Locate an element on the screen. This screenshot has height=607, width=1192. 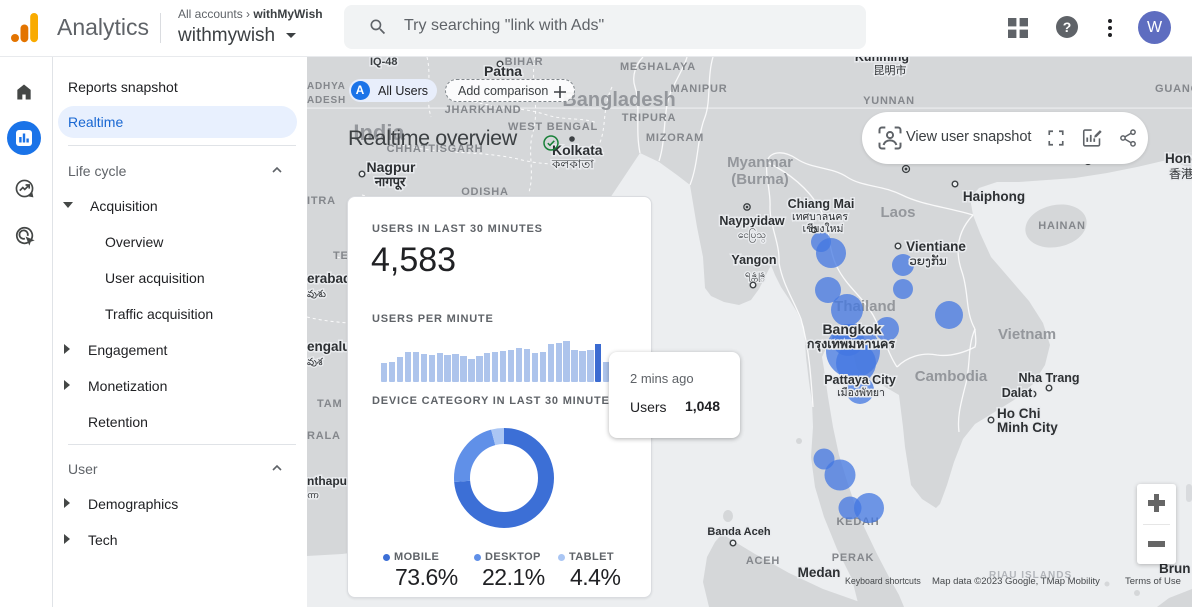
svg-text: ວຍງກັນ is located at coordinates (928, 261).